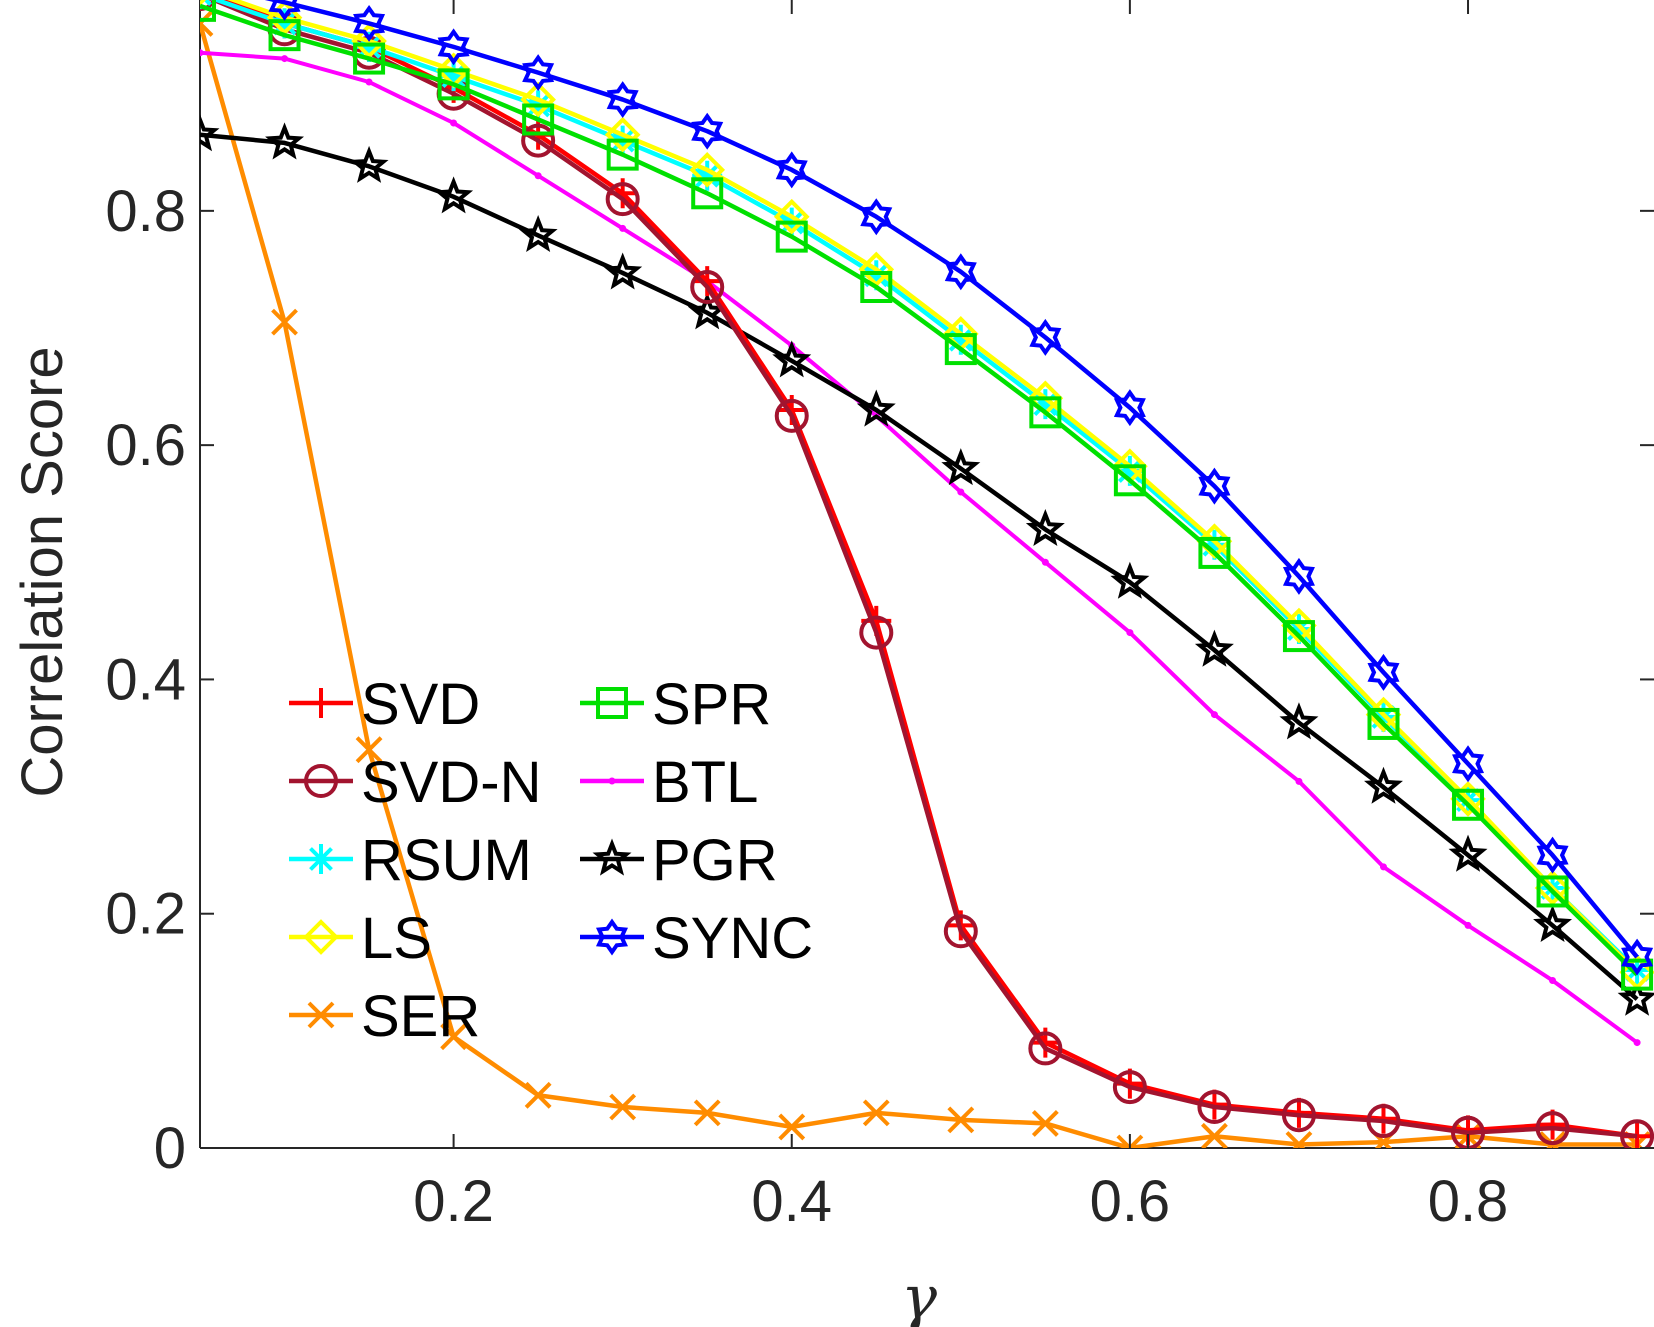 The height and width of the screenshot is (1327, 1654). I want to click on legend-item-ser: SER, so click(384, 1016).